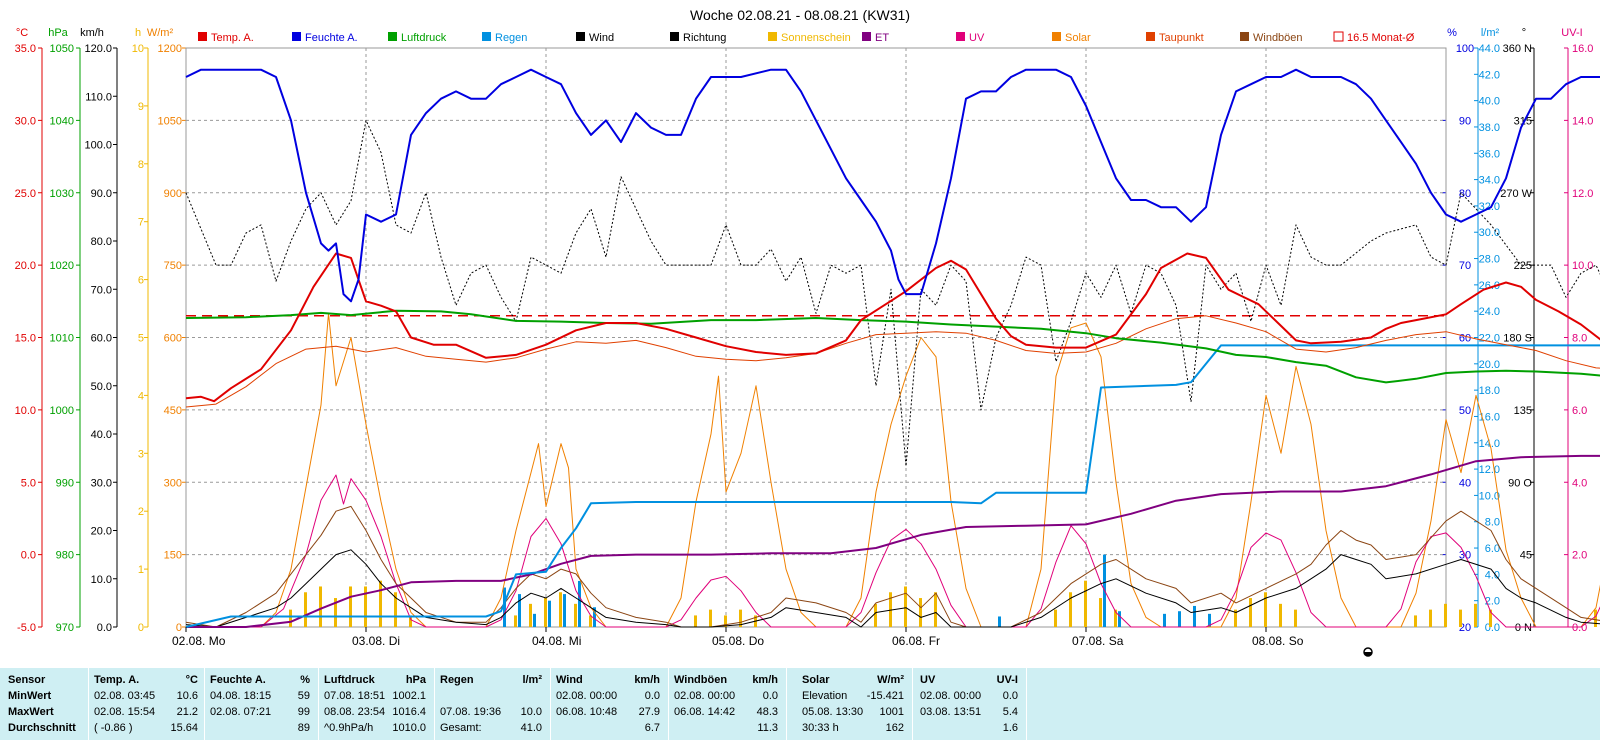 This screenshot has height=740, width=1600. Describe the element at coordinates (101, 339) in the screenshot. I see `wind-tick-label: 60.0` at that location.